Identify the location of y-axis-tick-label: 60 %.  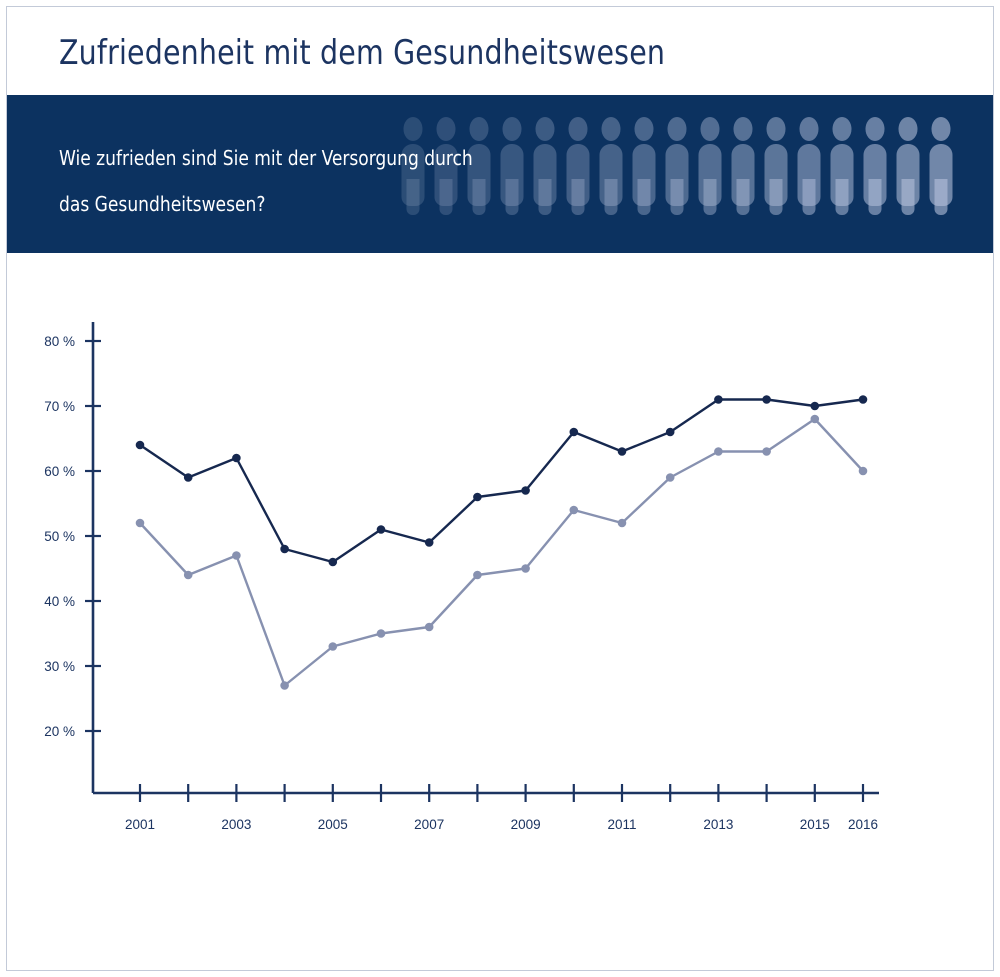
(59, 471).